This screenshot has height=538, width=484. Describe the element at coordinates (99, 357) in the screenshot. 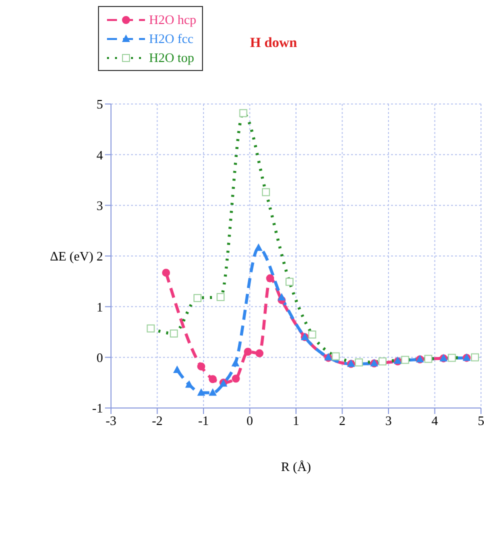

I see `y-tick-label: 0` at that location.